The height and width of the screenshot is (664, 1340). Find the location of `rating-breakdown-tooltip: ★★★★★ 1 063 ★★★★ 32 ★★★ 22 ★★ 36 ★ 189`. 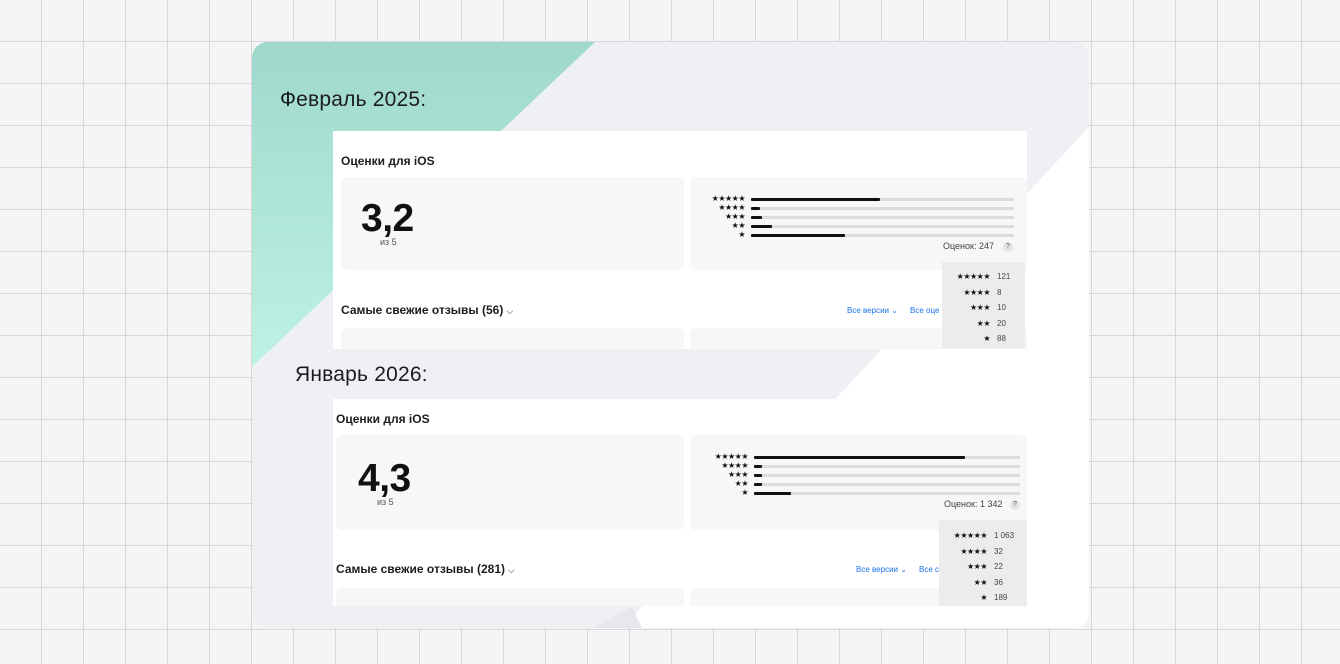

rating-breakdown-tooltip: ★★★★★ 1 063 ★★★★ 32 ★★★ 22 ★★ 36 ★ 189 is located at coordinates (983, 563).